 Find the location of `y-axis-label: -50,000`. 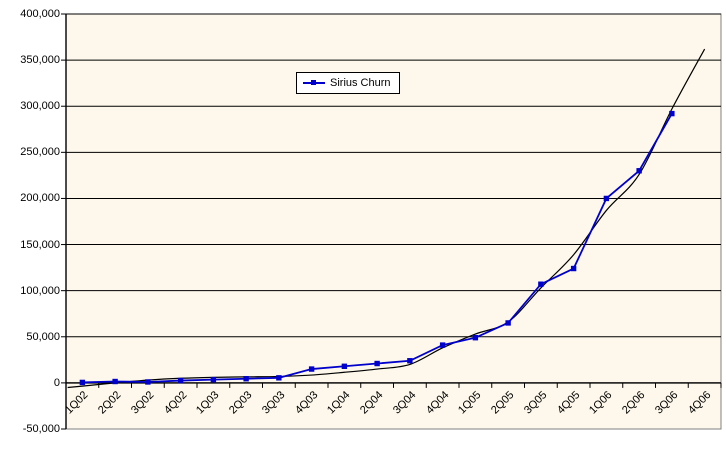

y-axis-label: -50,000 is located at coordinates (41, 429).